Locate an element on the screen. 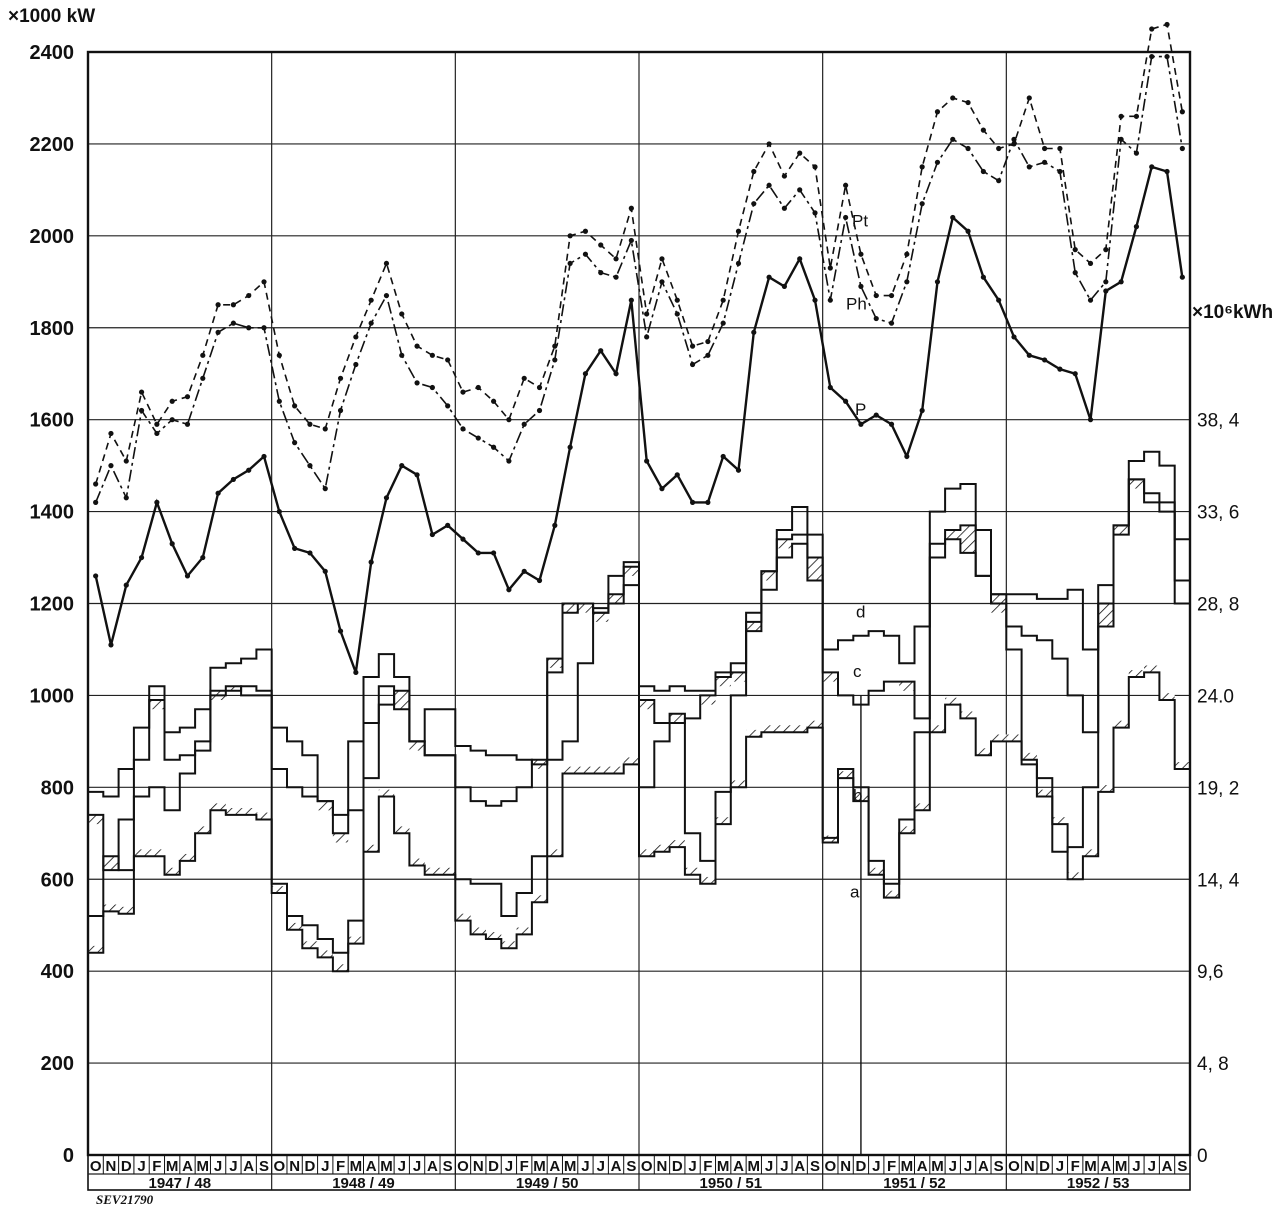 Image resolution: width=1280 pixels, height=1209 pixels. month-label: S is located at coordinates (1182, 1166).